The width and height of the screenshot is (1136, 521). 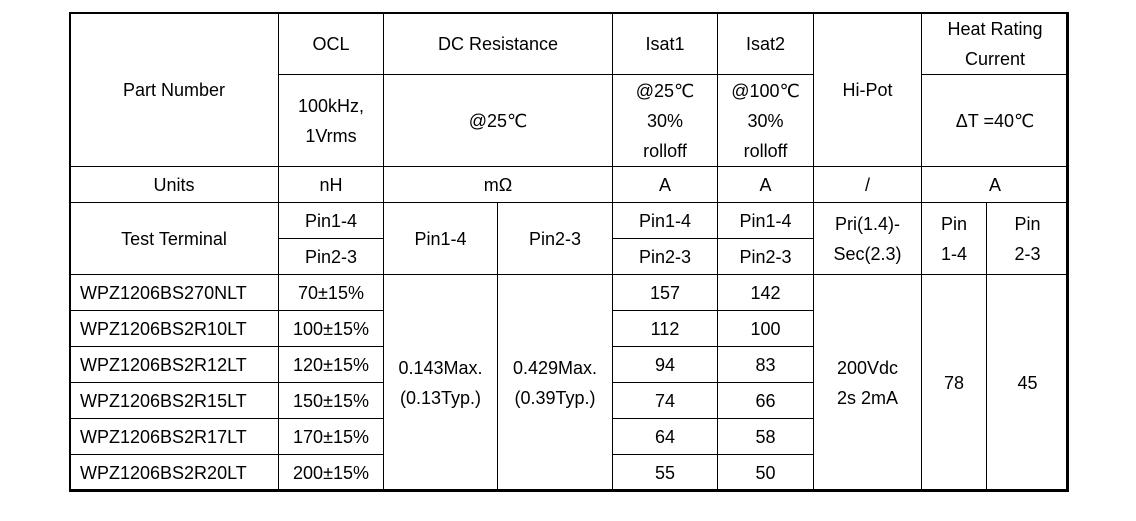 What do you see at coordinates (665, 436) in the screenshot?
I see `isat1-cell: 64` at bounding box center [665, 436].